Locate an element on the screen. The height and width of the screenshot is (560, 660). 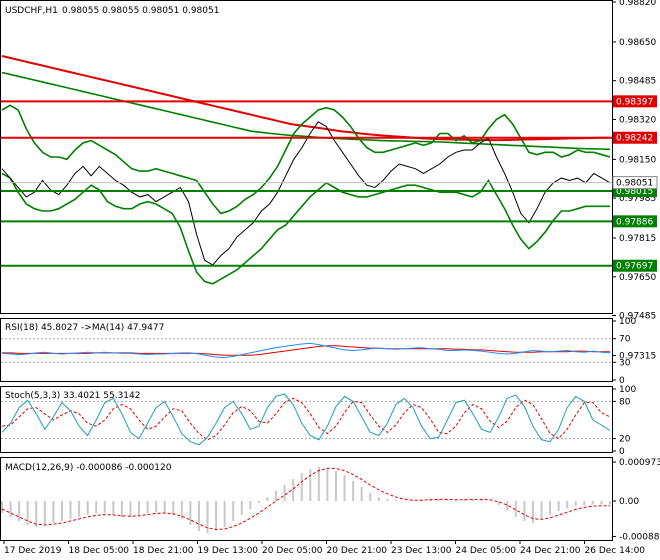
rsi-line is located at coordinates (306, 350).